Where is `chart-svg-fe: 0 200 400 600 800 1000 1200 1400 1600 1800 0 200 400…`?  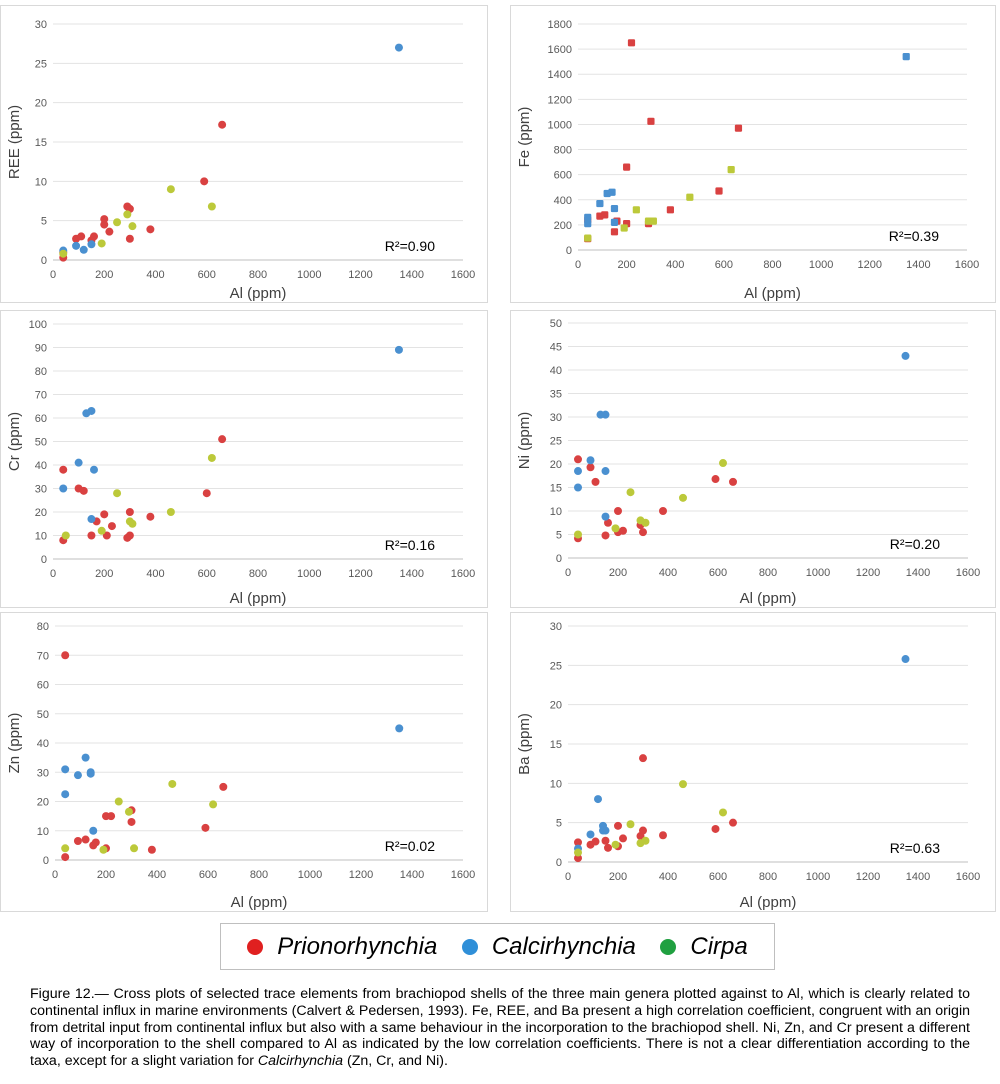 chart-svg-fe: 0 200 400 600 800 1000 1200 1400 1600 1800 0 200 400… is located at coordinates (747, 160).